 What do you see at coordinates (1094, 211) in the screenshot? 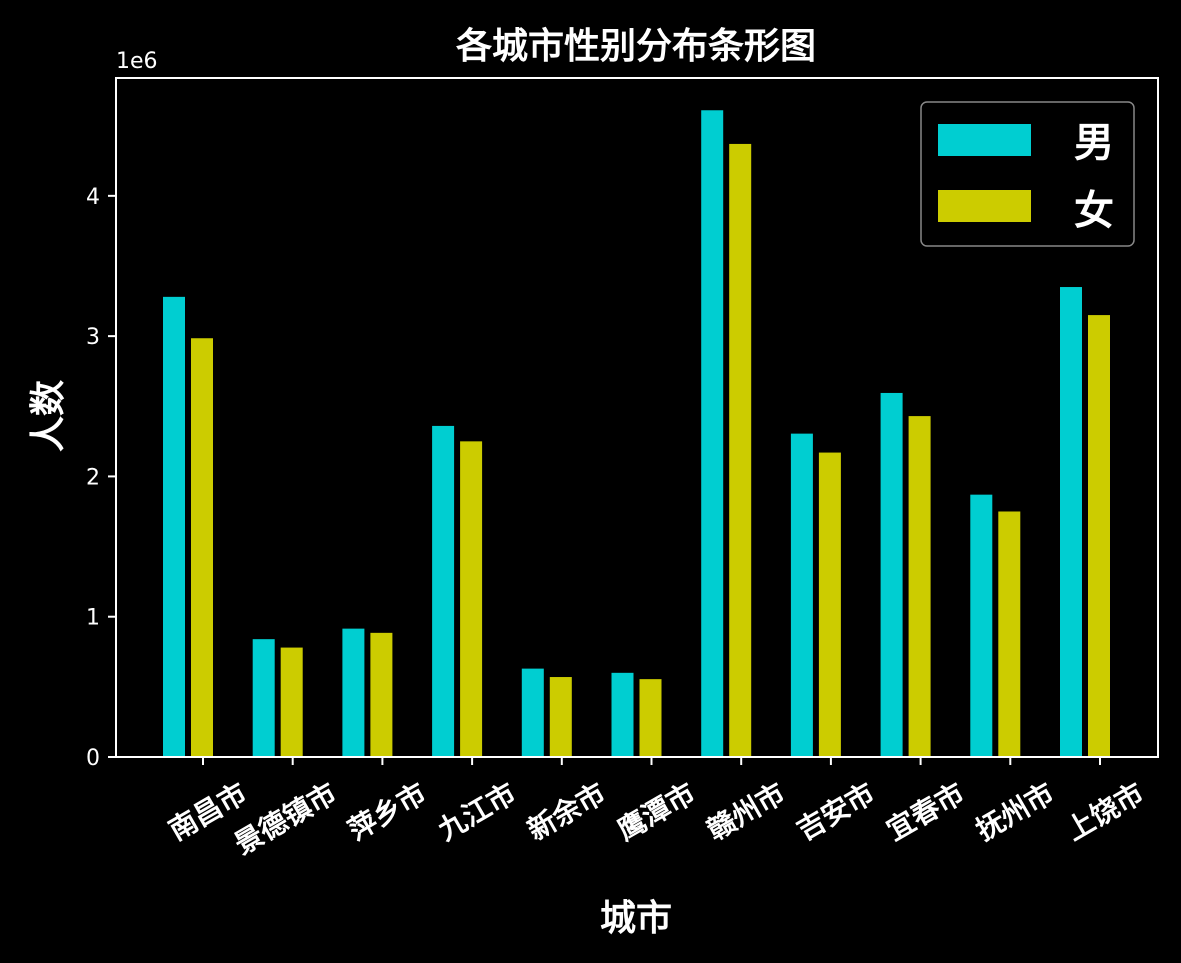
I see `legend-label-female: 女` at bounding box center [1094, 211].